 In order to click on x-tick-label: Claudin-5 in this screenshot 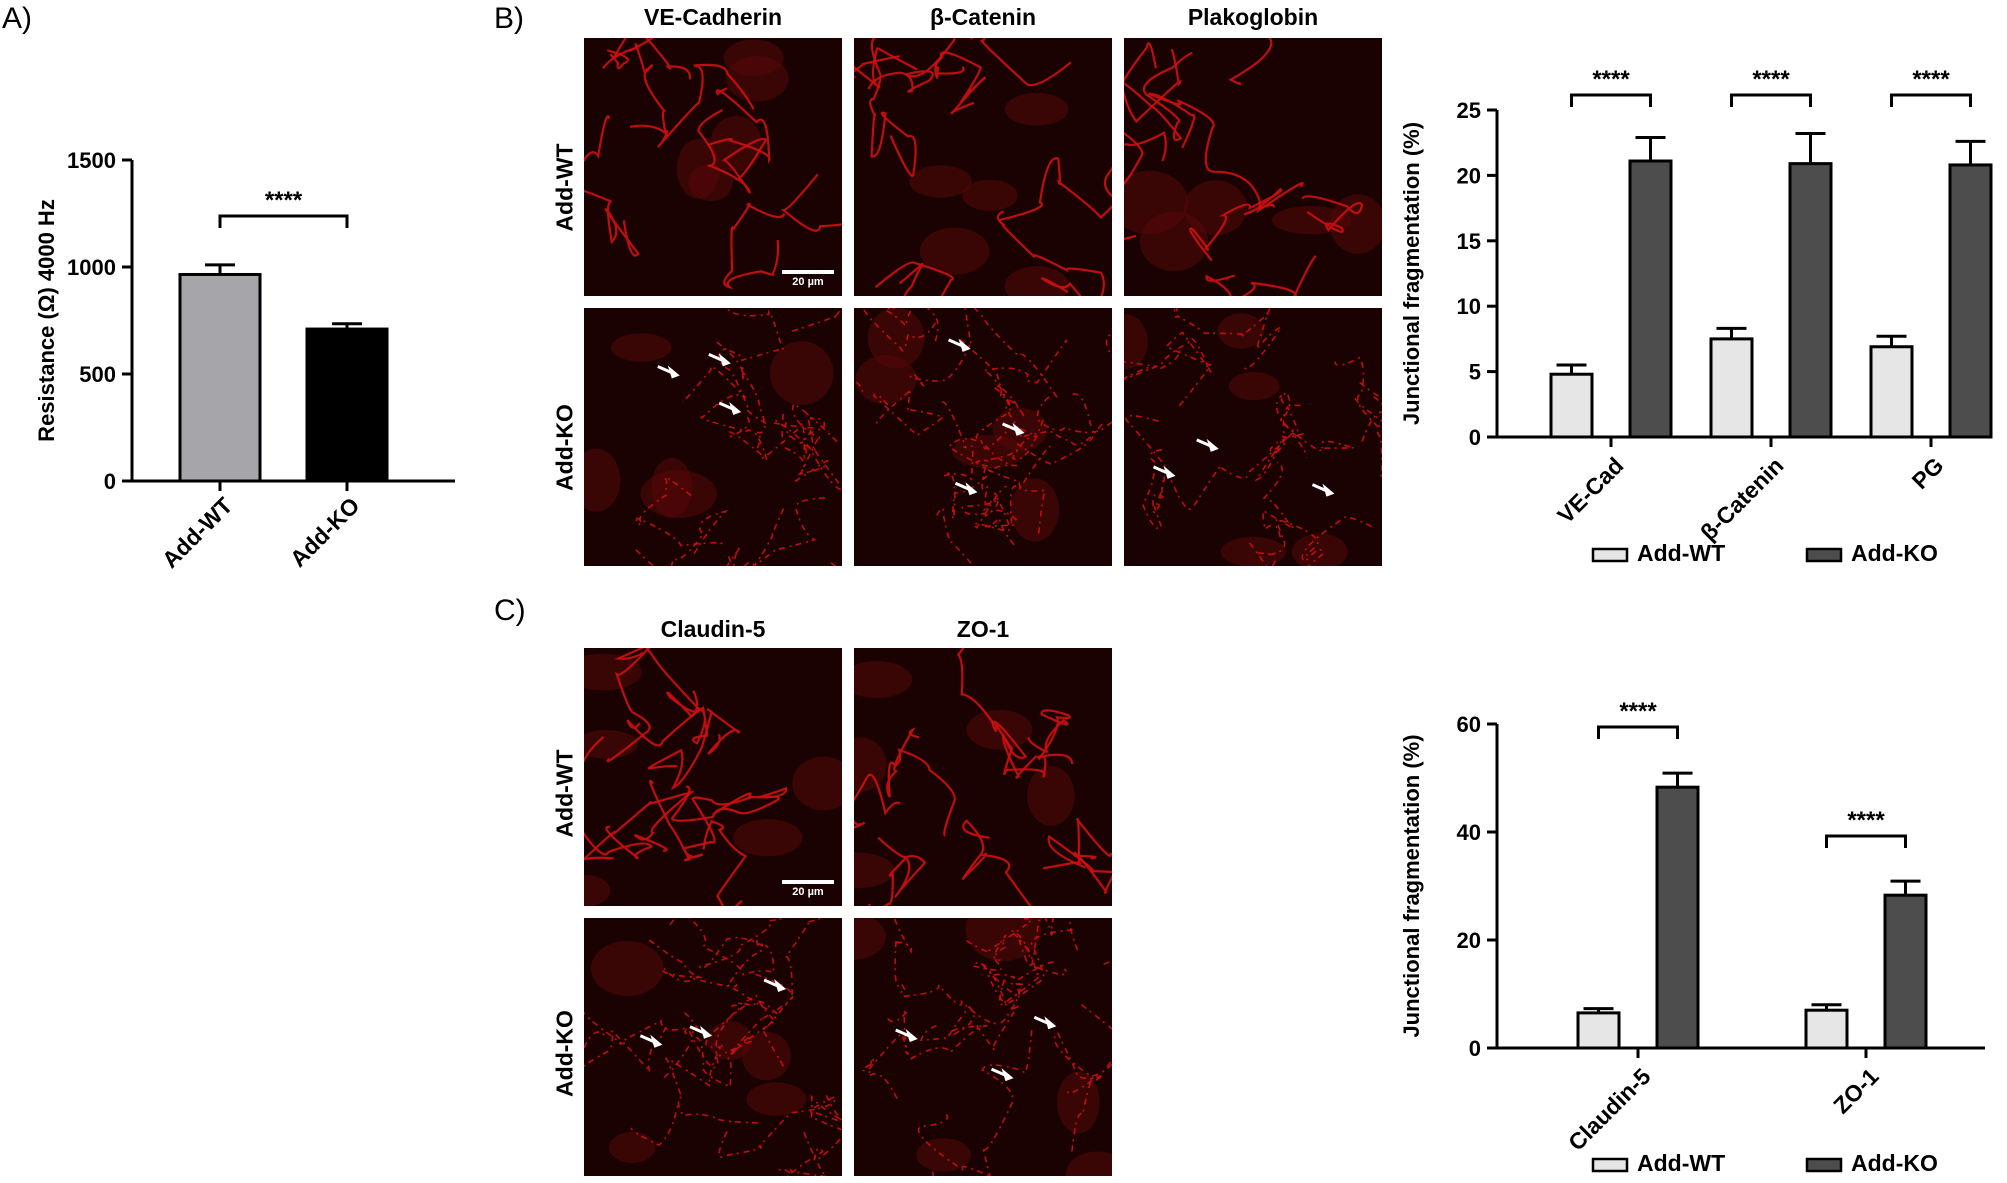, I will do `click(1609, 1109)`.